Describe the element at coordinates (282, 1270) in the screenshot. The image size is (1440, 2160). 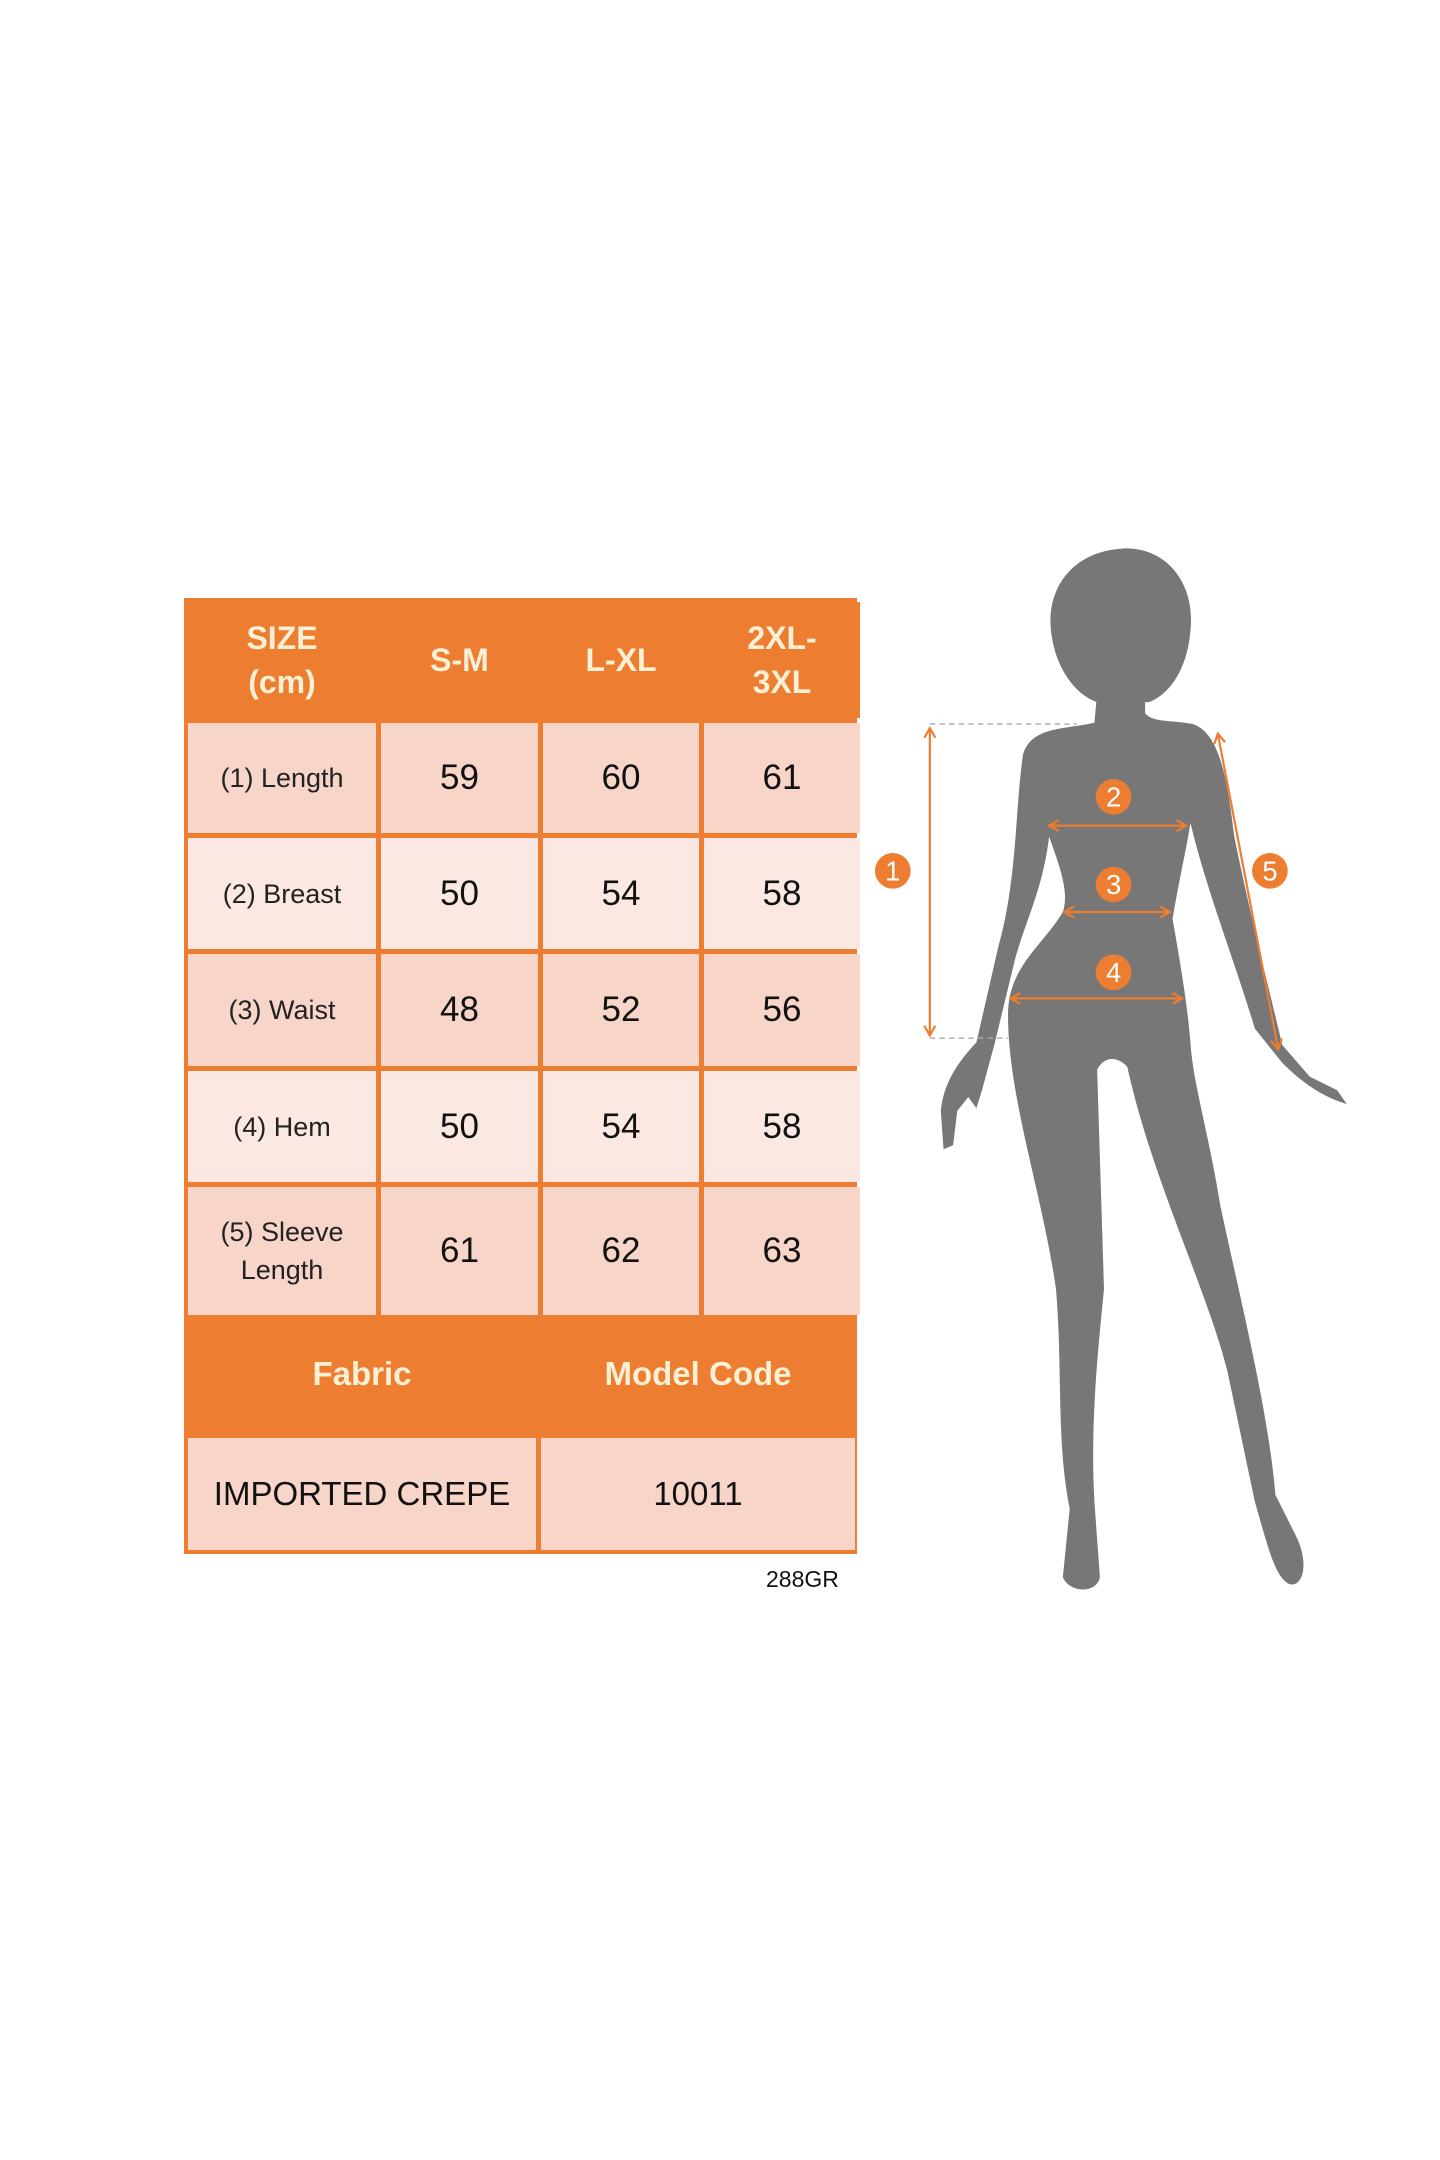
I see `label-text: Length` at that location.